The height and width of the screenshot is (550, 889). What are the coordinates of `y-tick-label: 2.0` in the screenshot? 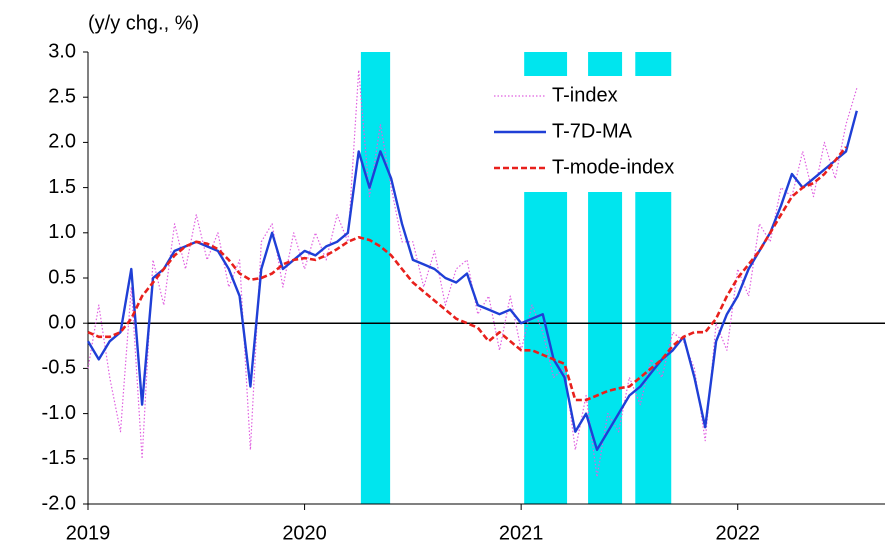 It's located at (62, 142).